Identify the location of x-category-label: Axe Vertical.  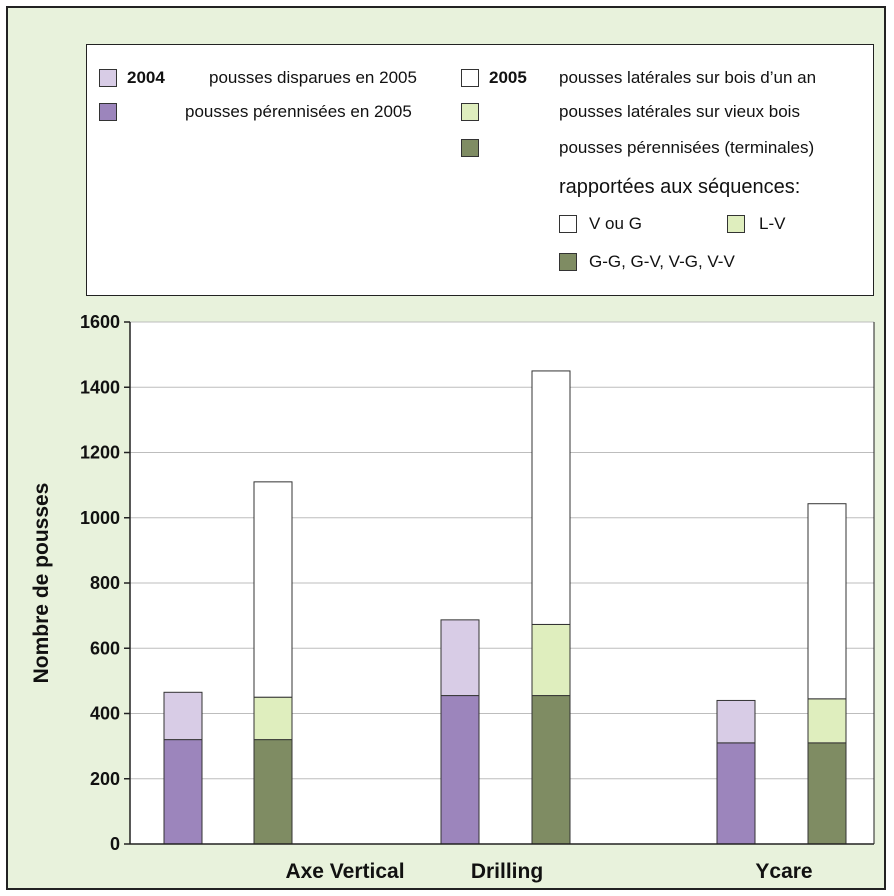
(344, 871).